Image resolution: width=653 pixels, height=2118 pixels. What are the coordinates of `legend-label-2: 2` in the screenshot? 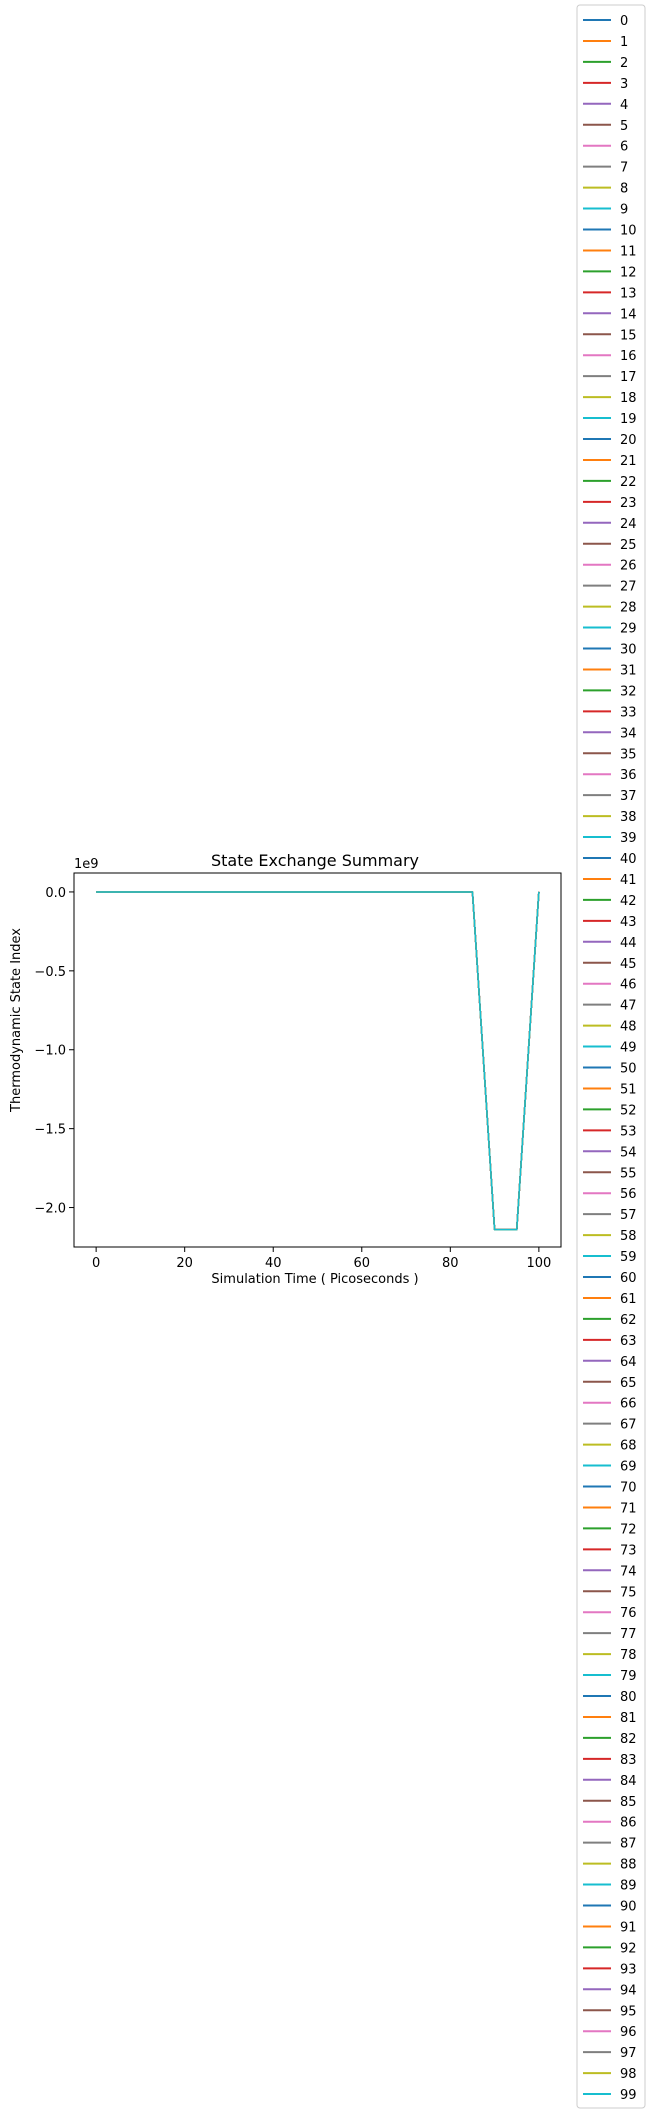 It's located at (624, 63).